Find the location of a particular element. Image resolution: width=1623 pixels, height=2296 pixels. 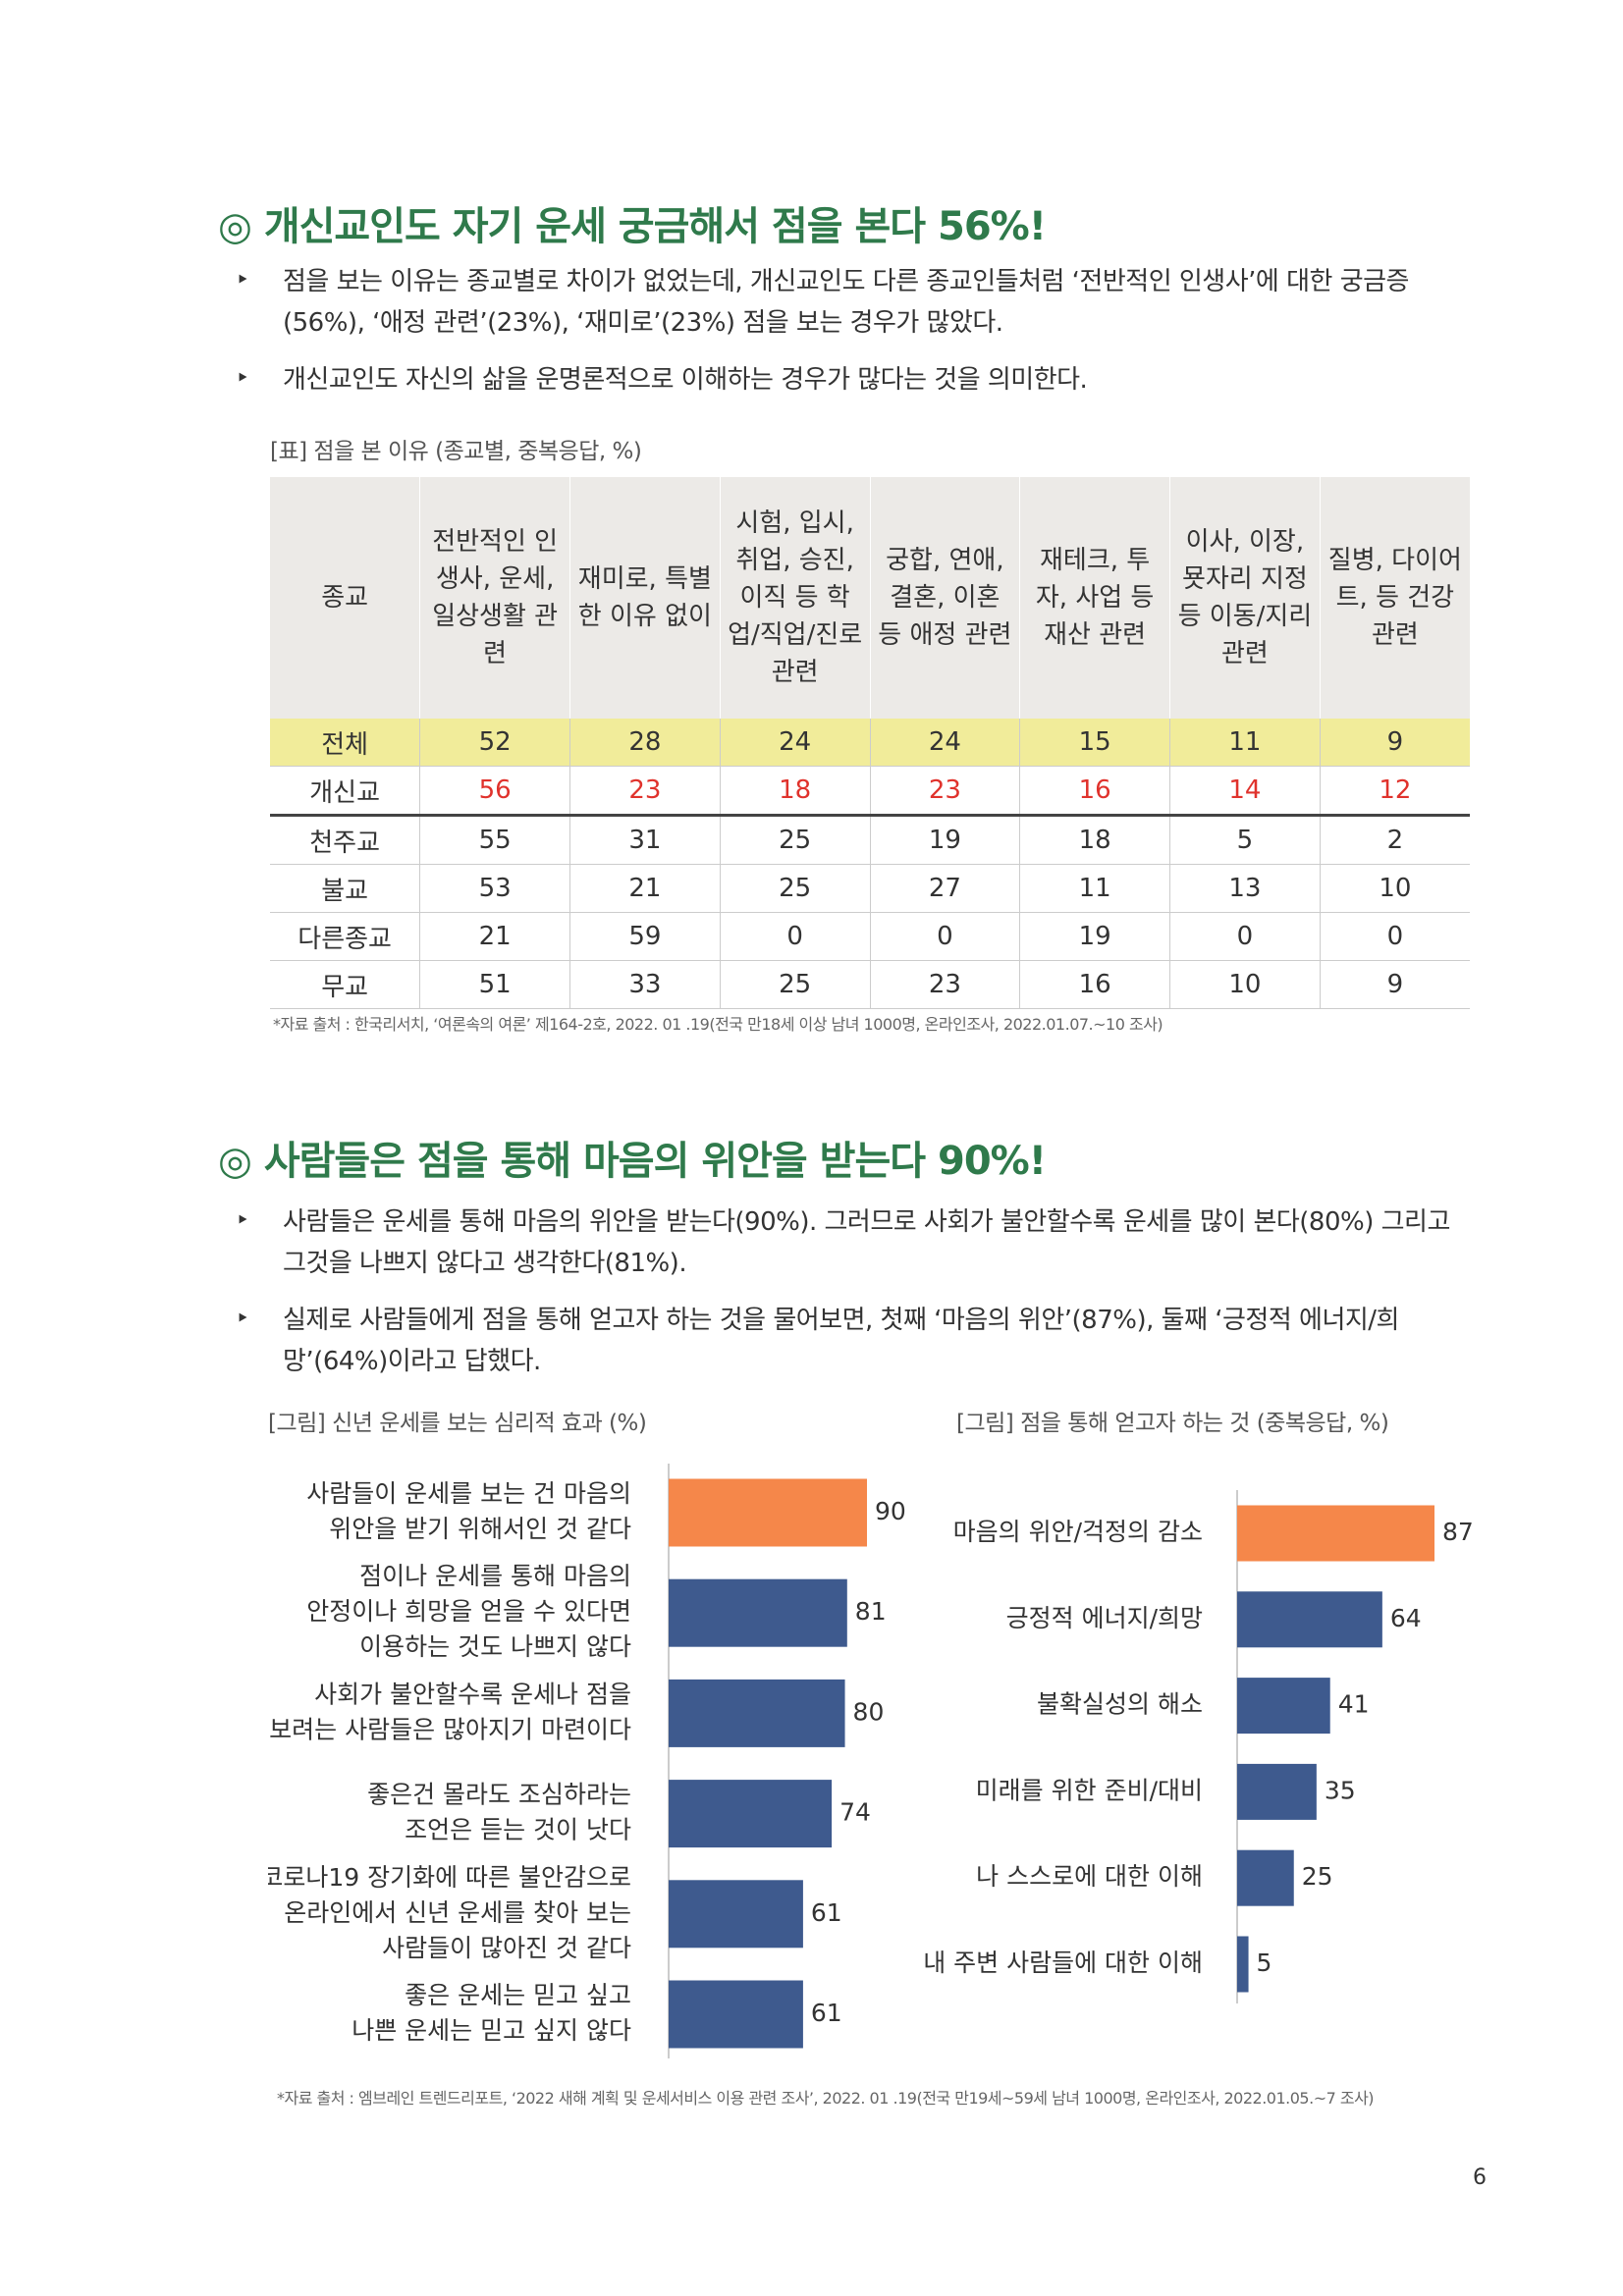

value-cell: 53 is located at coordinates (494, 888).